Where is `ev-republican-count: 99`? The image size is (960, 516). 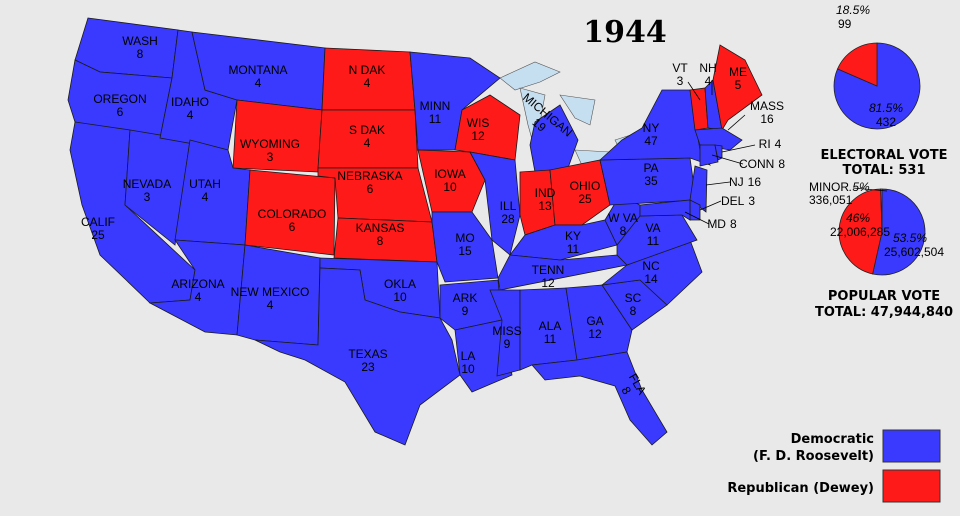 ev-republican-count: 99 is located at coordinates (845, 24).